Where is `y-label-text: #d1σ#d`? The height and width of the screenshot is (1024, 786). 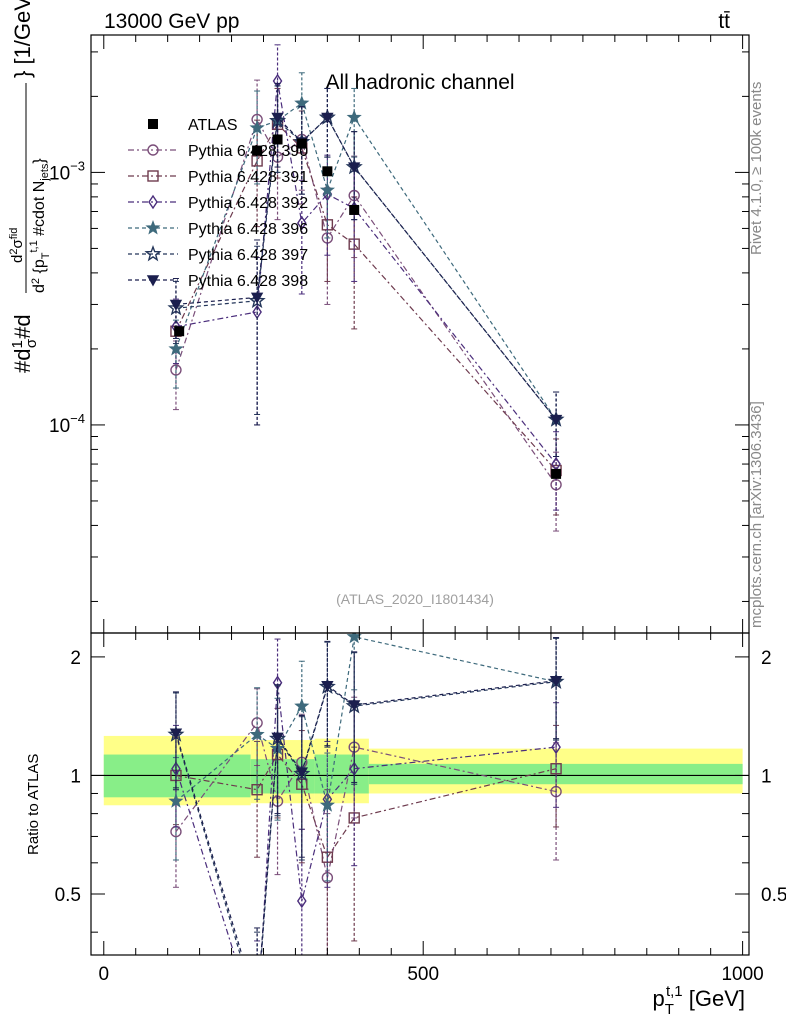
y-label-text: #d1σ#d is located at coordinates (24, 343).